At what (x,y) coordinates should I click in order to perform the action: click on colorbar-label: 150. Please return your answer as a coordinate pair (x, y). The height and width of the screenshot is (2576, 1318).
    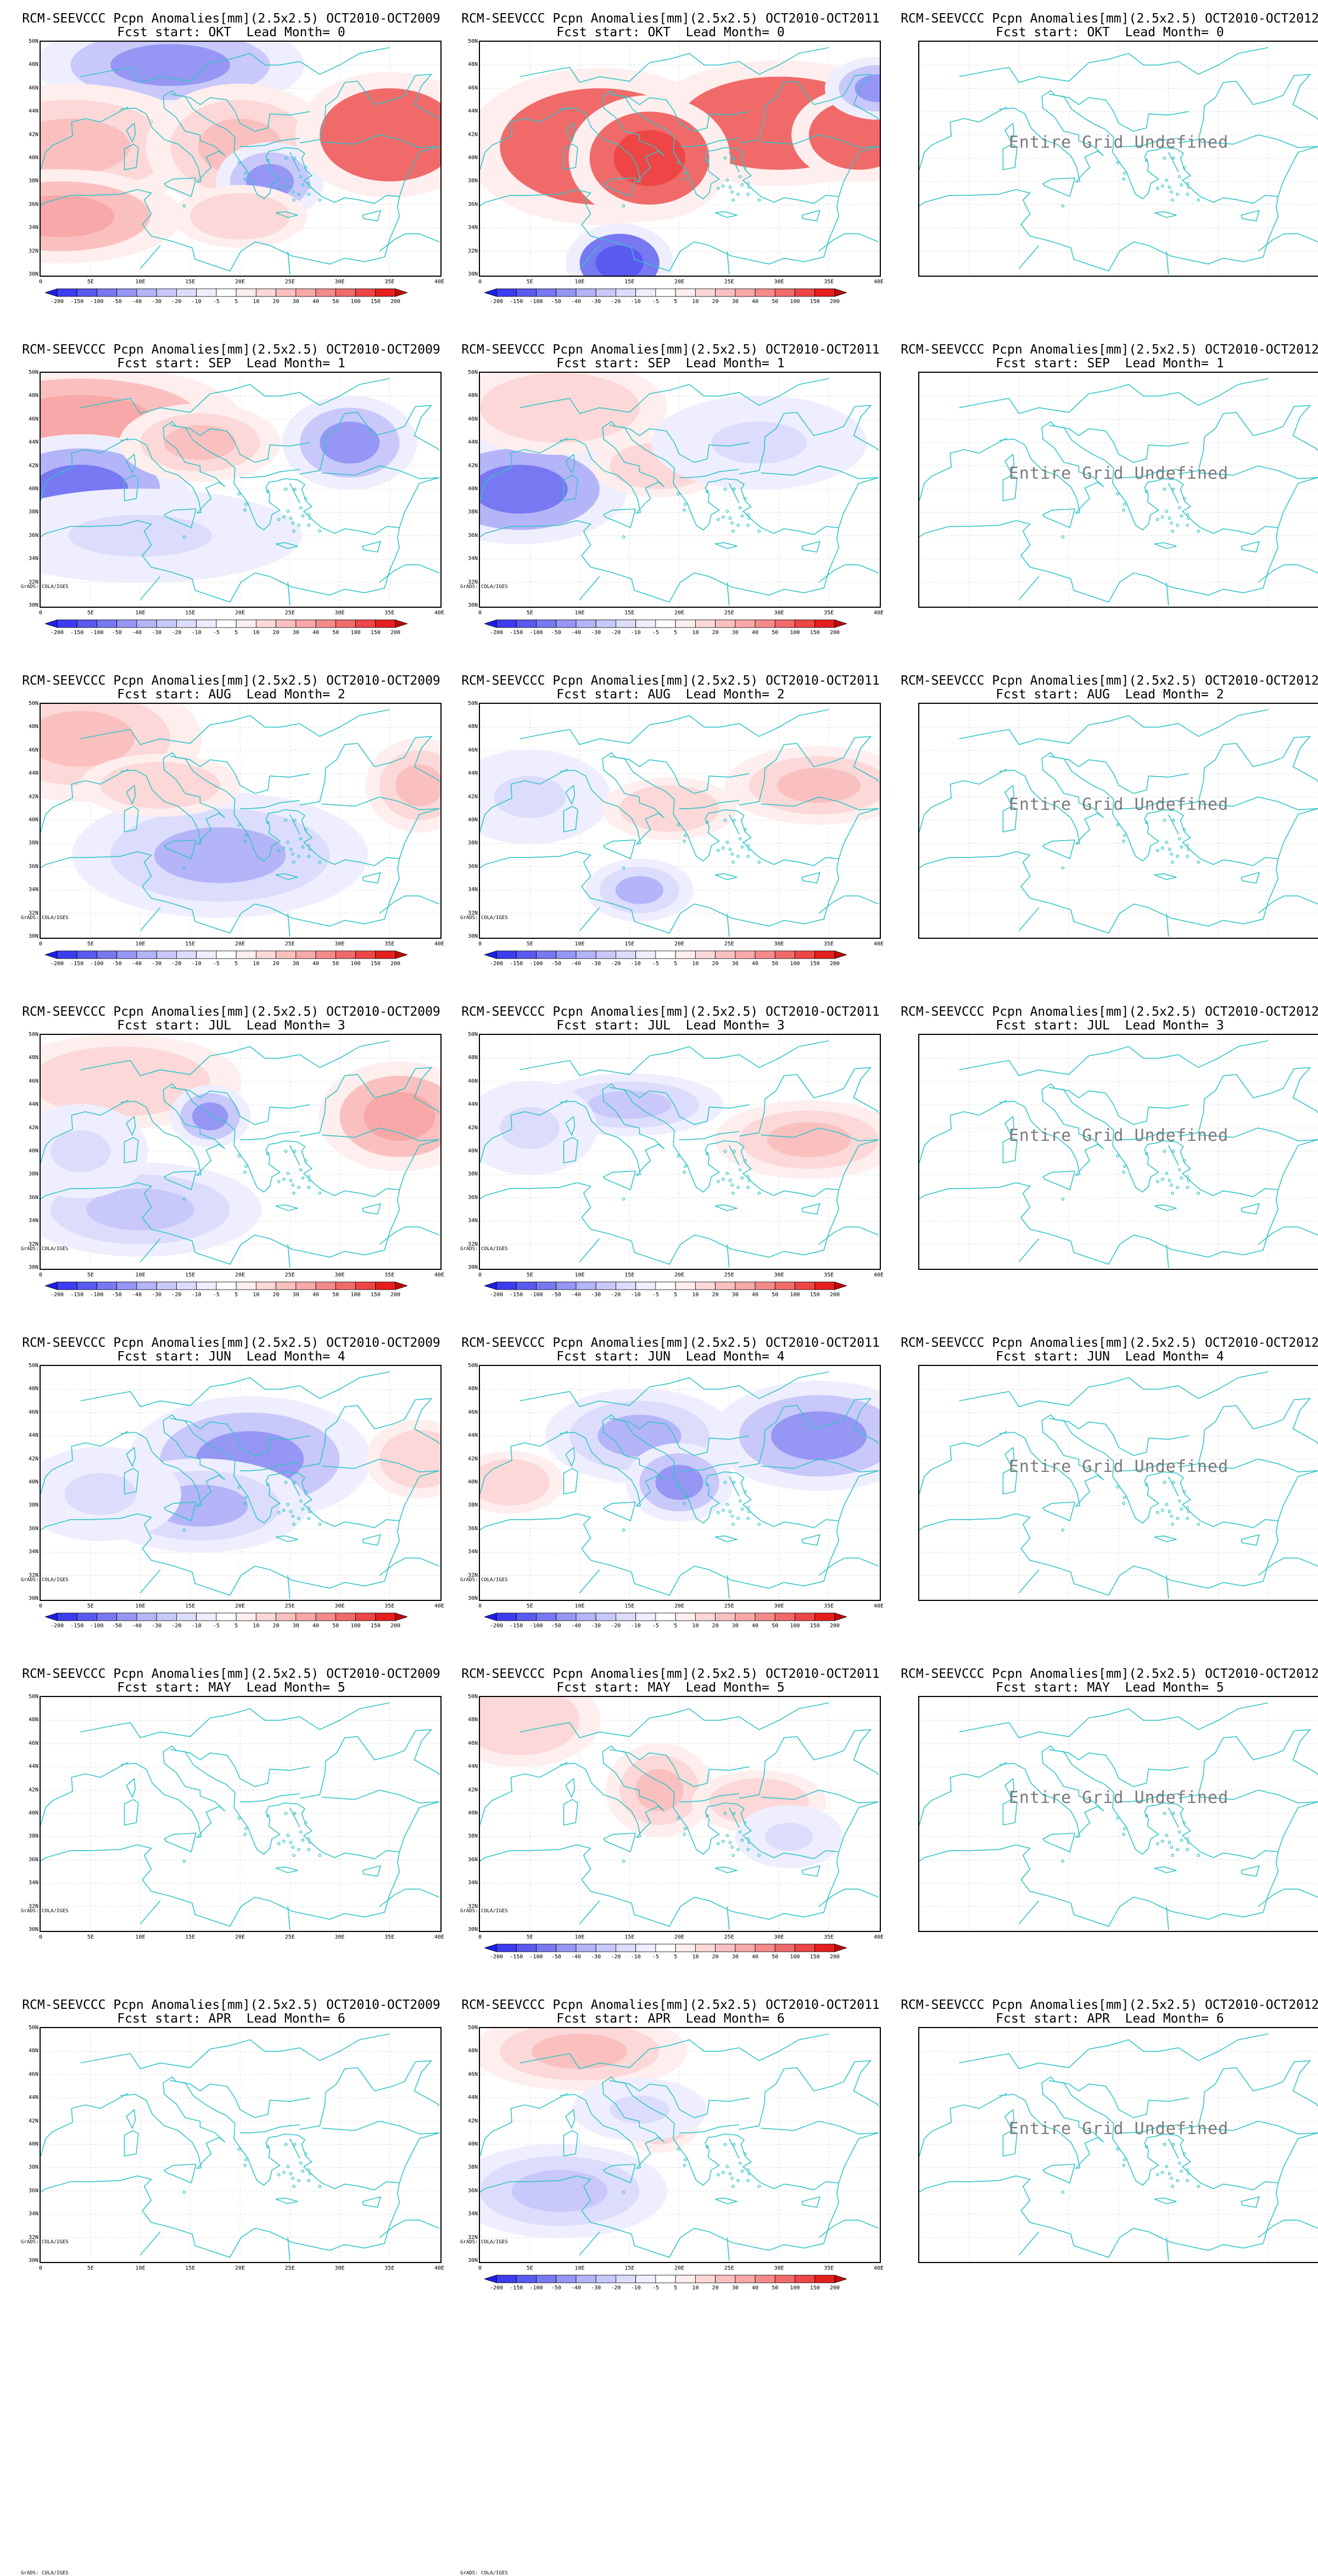
    Looking at the image, I should click on (815, 1626).